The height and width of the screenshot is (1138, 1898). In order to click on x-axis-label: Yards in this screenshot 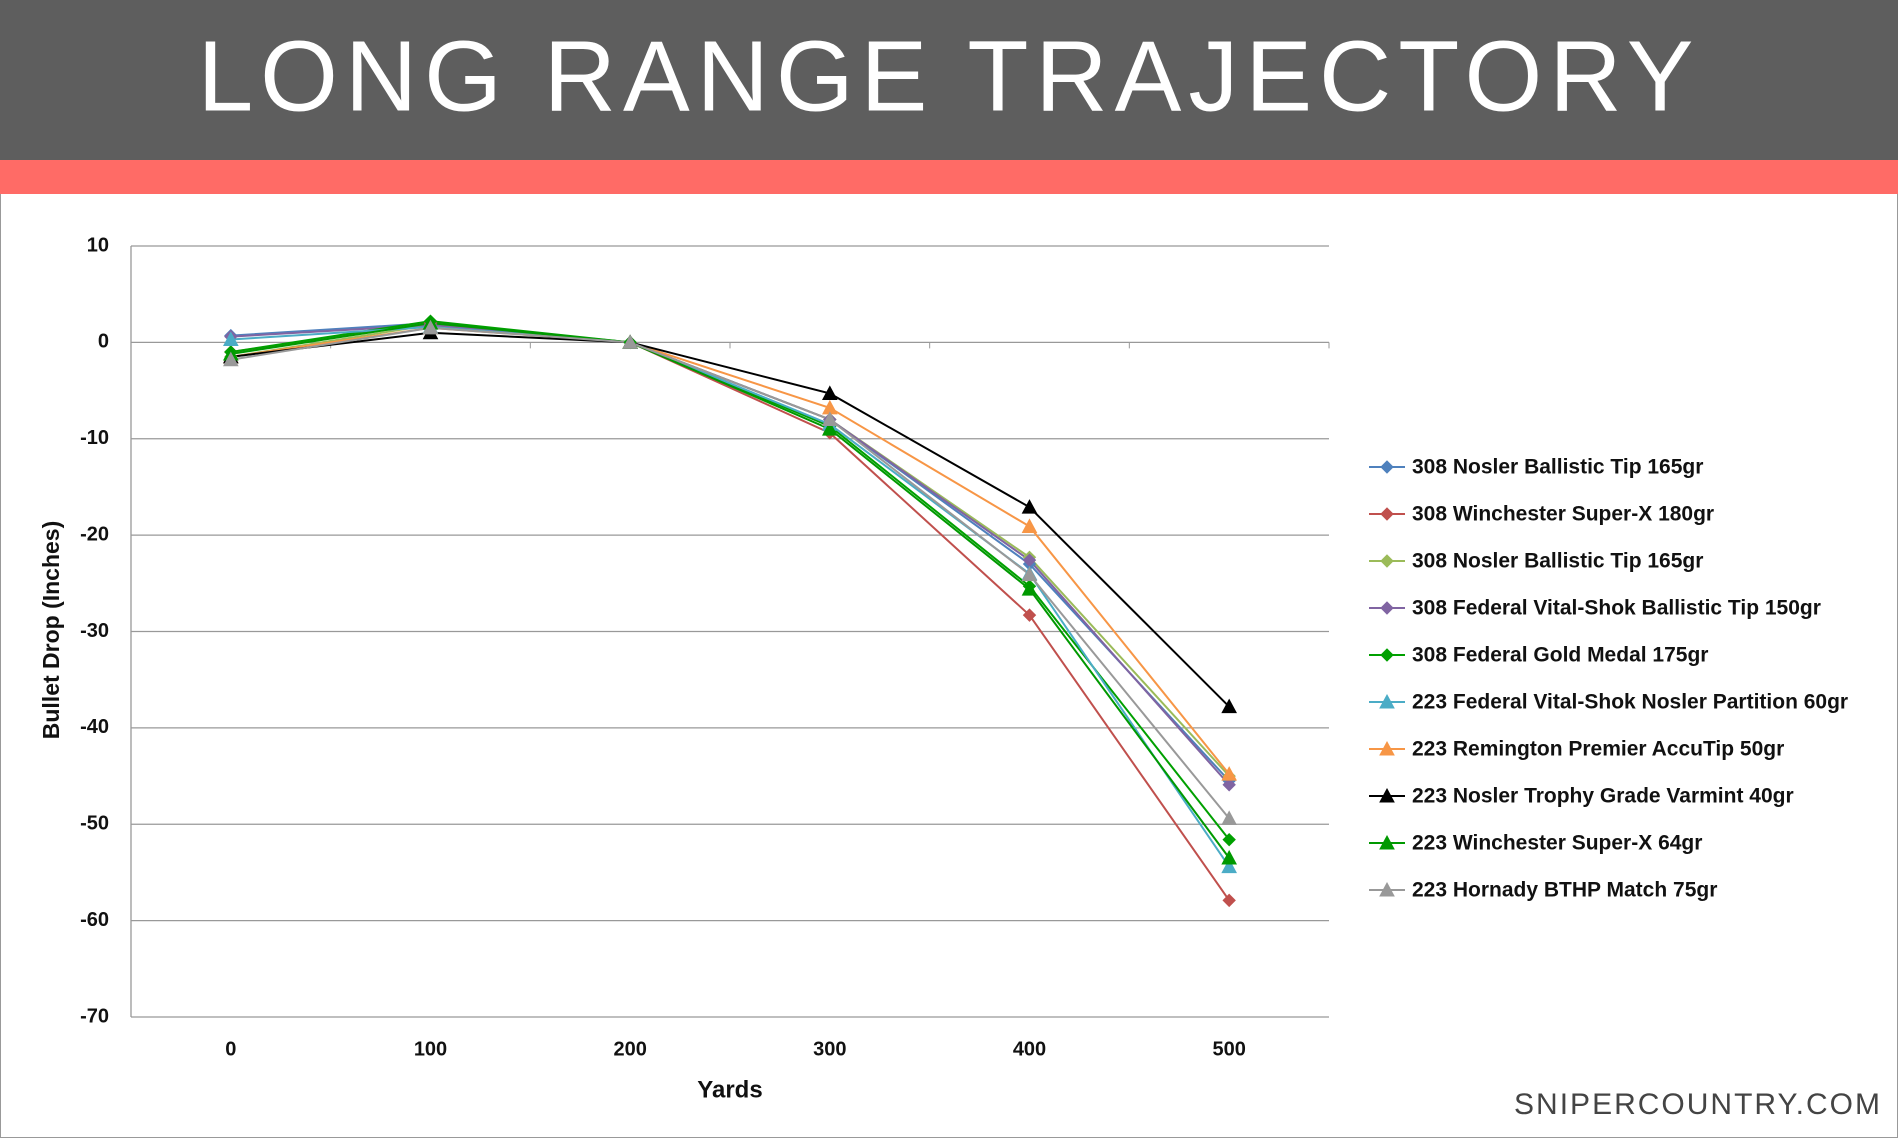, I will do `click(729, 1089)`.